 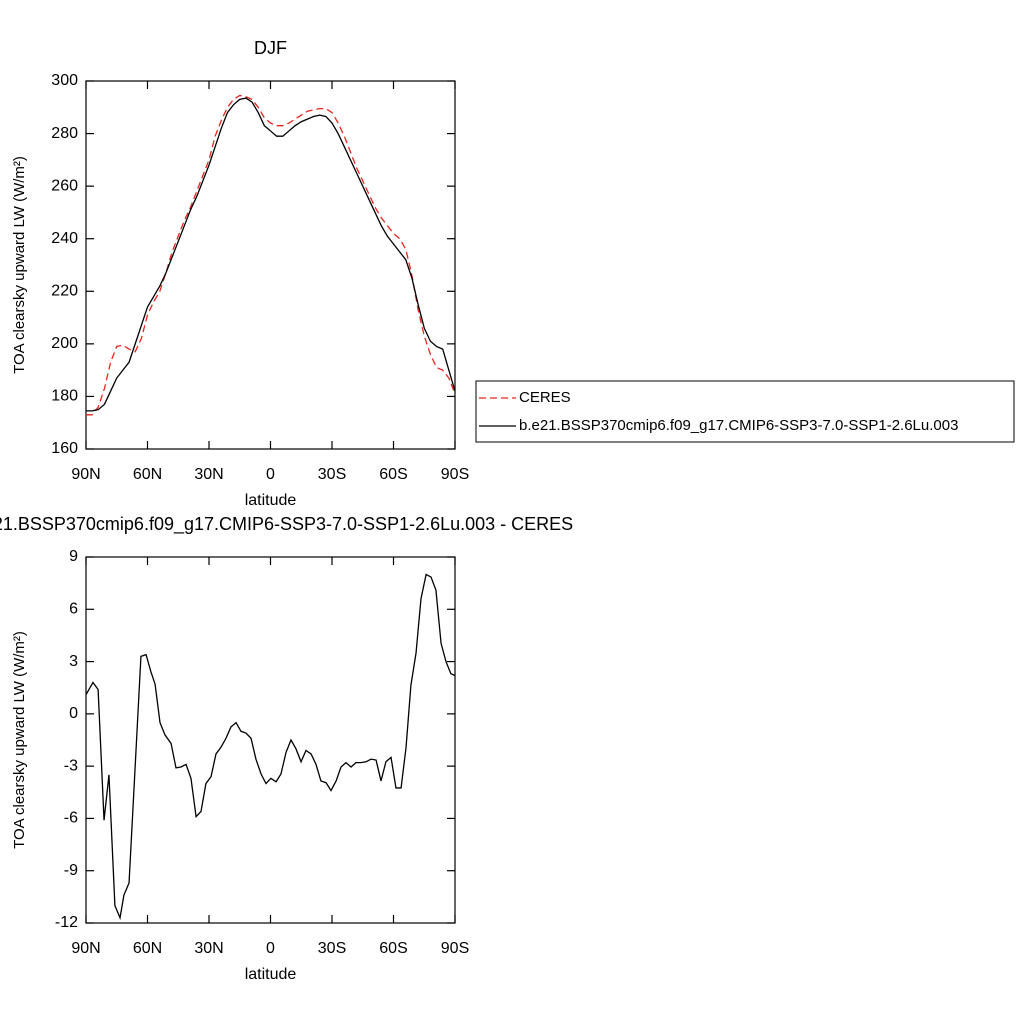 What do you see at coordinates (64, 133) in the screenshot?
I see `y-tick-label: 280` at bounding box center [64, 133].